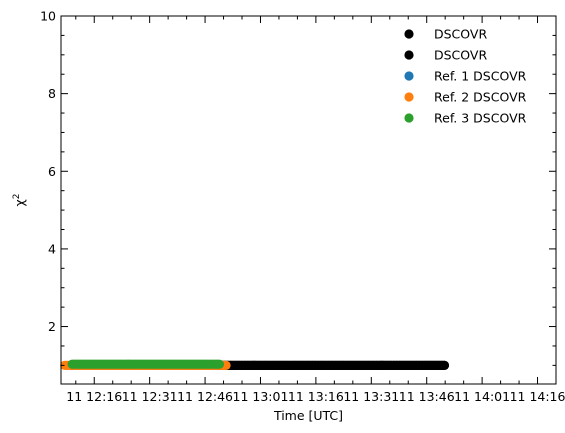  I want to click on legend-item: Ref. 2 DSCOVR, so click(465, 97).